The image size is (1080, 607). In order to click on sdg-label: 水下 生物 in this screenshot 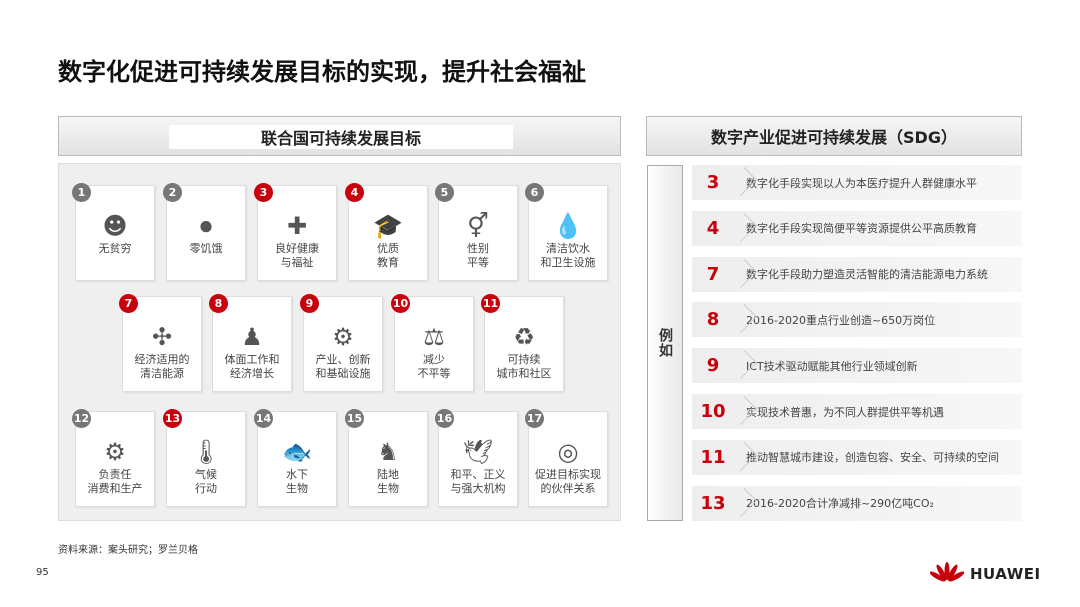, I will do `click(297, 481)`.